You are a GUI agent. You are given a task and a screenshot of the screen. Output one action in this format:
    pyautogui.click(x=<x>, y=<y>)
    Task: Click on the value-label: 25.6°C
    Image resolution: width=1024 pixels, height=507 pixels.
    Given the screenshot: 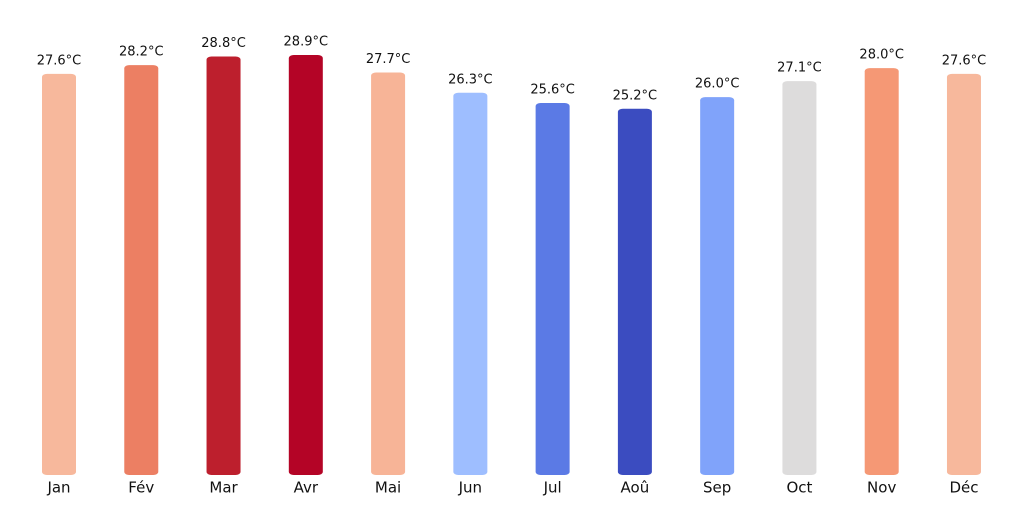 What is the action you would take?
    pyautogui.click(x=552, y=89)
    